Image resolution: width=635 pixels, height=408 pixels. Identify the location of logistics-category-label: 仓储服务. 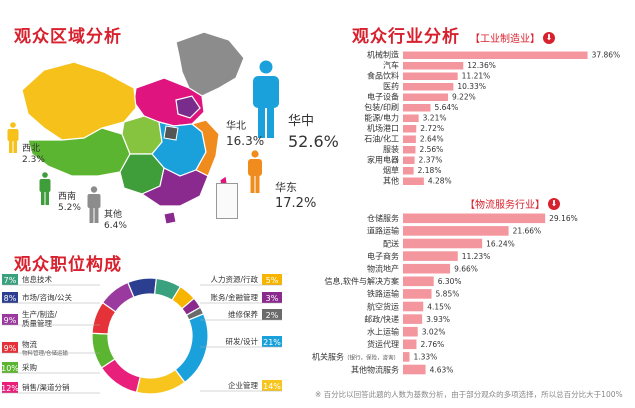
(383, 218).